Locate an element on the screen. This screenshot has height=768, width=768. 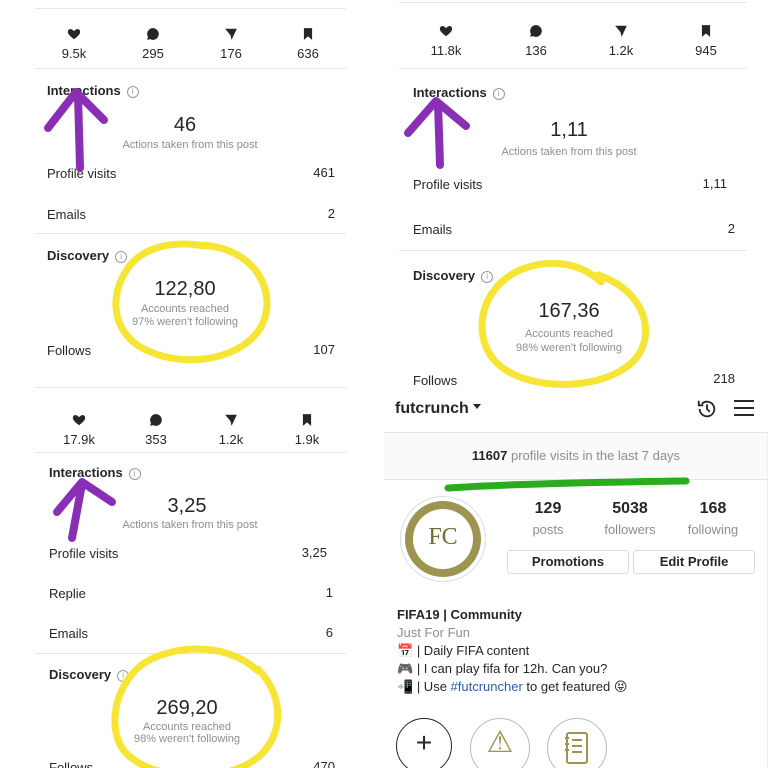
edit-profile-button: Edit Profile is located at coordinates (694, 562).